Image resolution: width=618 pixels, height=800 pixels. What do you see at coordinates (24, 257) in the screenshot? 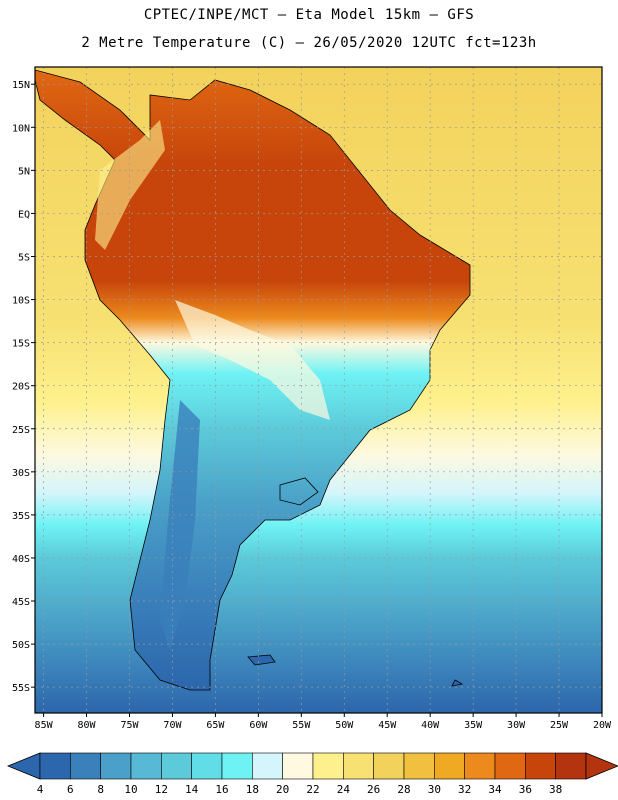
I see `lat-tick-label: 5S` at bounding box center [24, 257].